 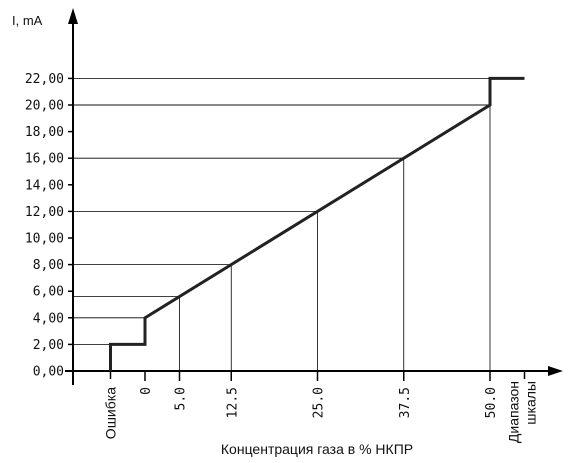 I want to click on x-category-label-error: Ошибка, so click(x=111, y=413).